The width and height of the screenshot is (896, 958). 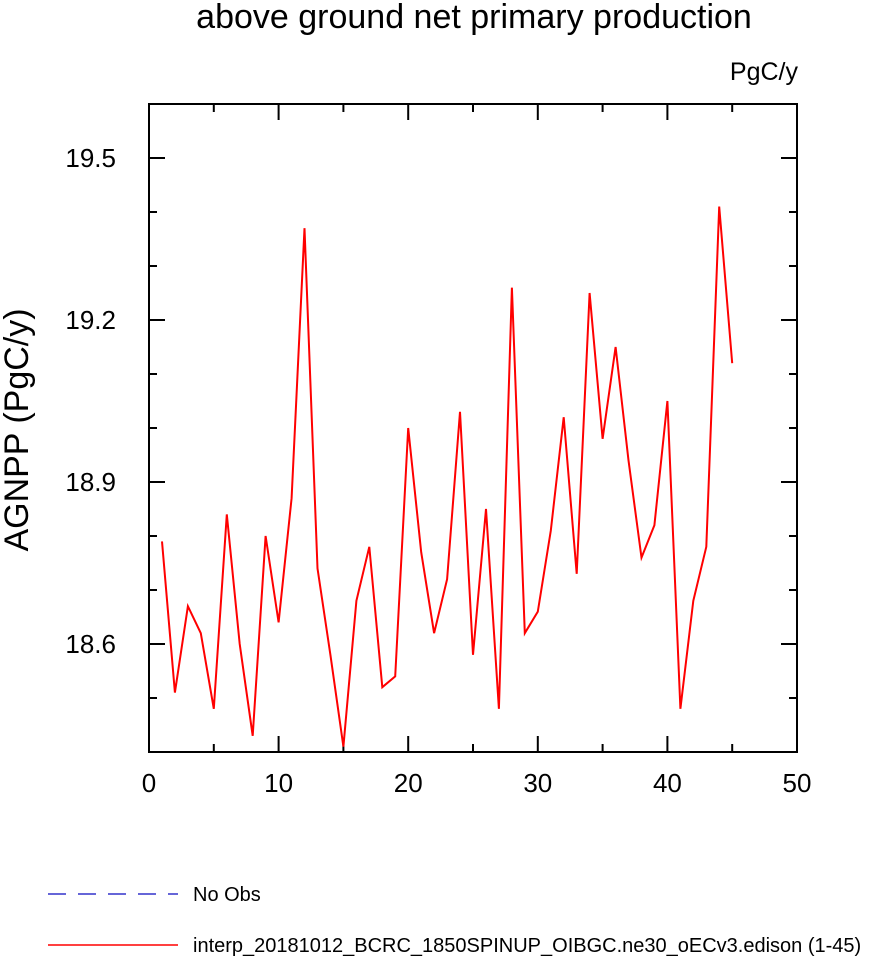 What do you see at coordinates (227, 895) in the screenshot?
I see `legend-label-0: No Obs` at bounding box center [227, 895].